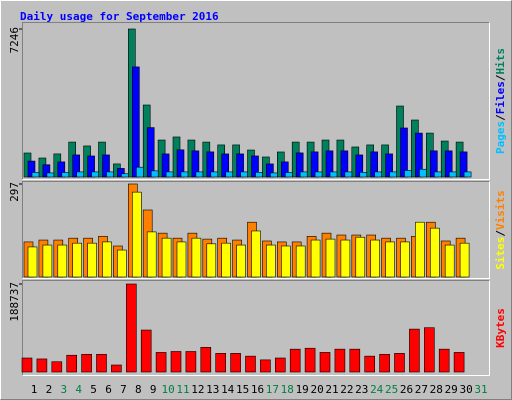 The width and height of the screenshot is (512, 400). I want to click on x-tick-label: 13, so click(212, 389).